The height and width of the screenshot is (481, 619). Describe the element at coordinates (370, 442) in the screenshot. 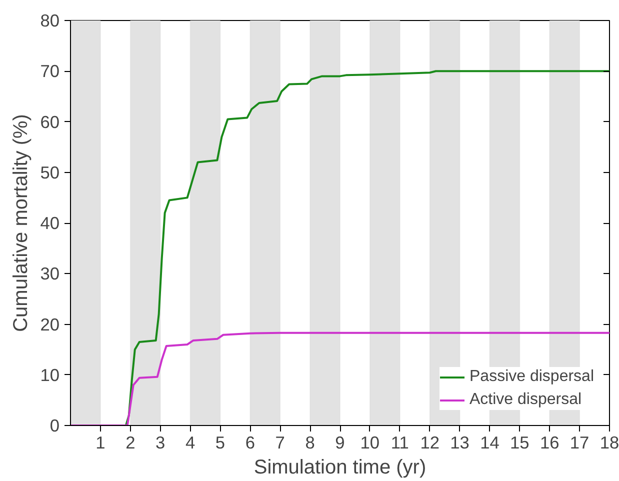

I see `x-tick-label: 10` at that location.